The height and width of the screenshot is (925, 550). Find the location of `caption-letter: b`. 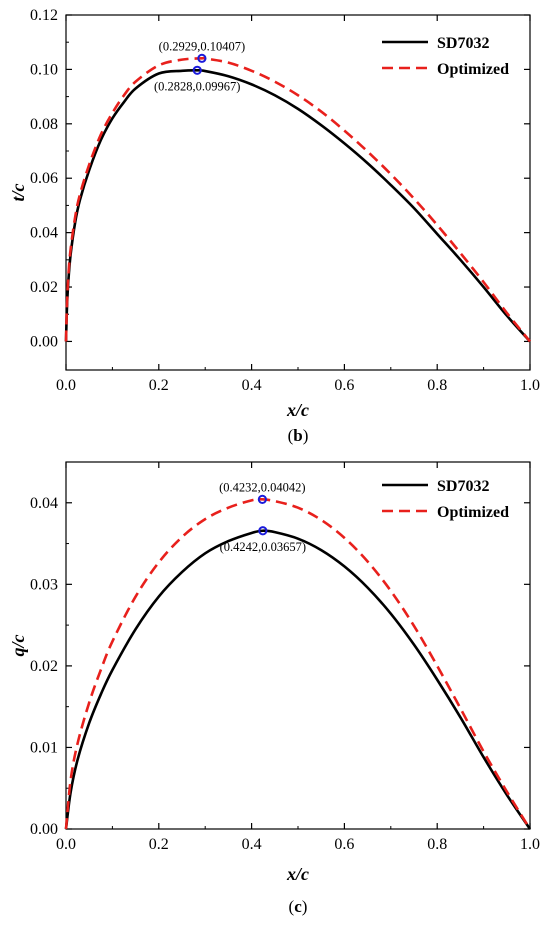

caption-letter: b is located at coordinates (297, 435).